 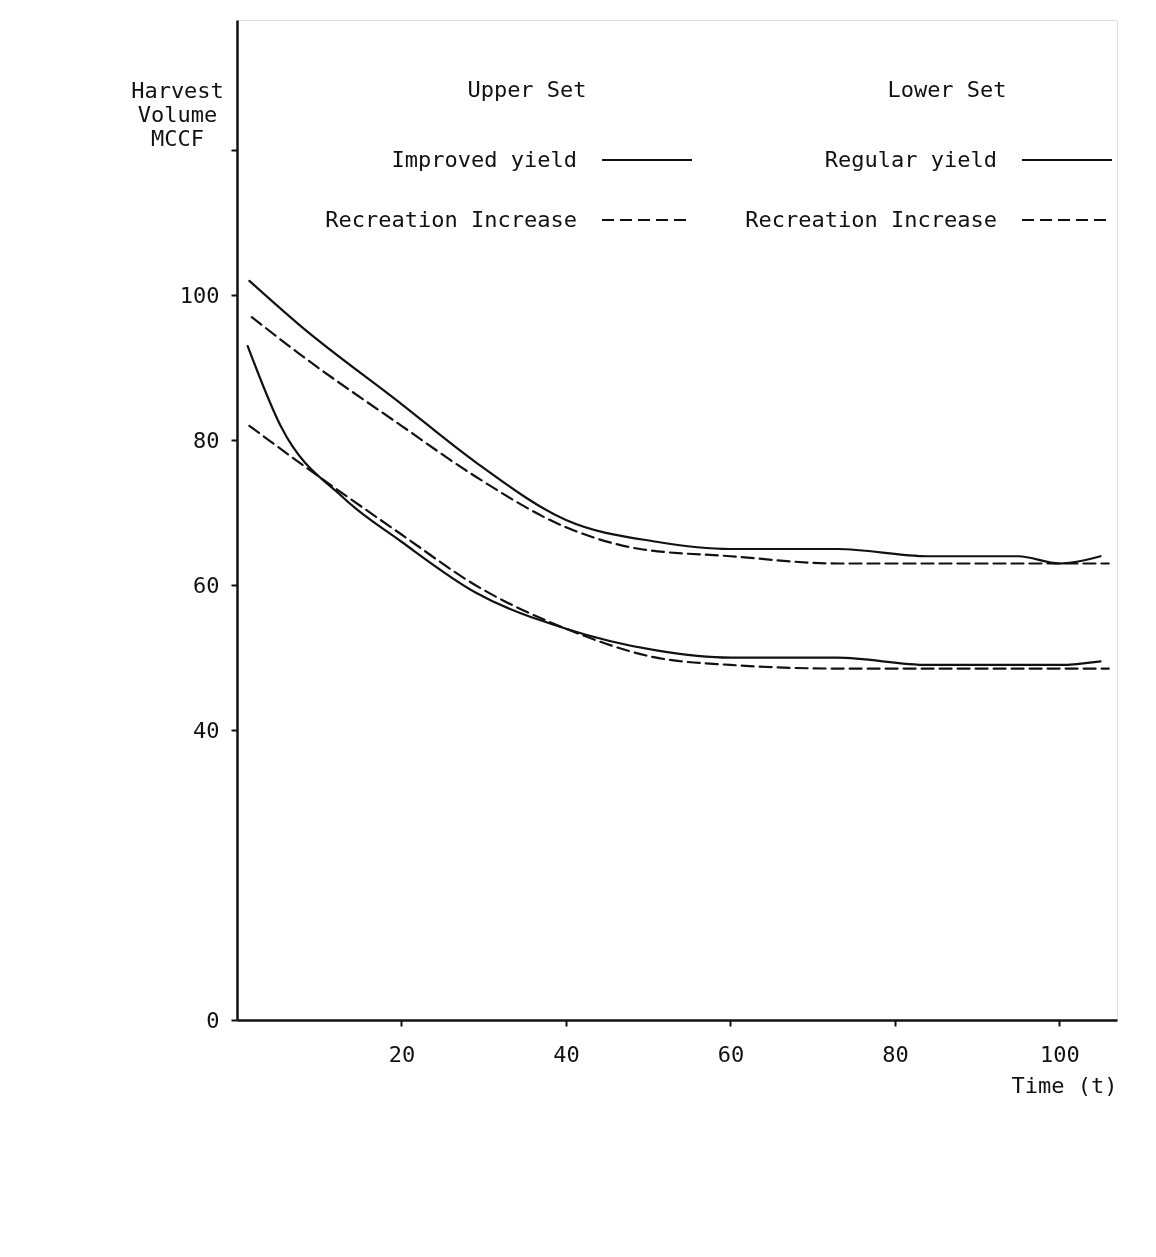 What do you see at coordinates (895, 1054) in the screenshot?
I see `x-tick-label: 80` at bounding box center [895, 1054].